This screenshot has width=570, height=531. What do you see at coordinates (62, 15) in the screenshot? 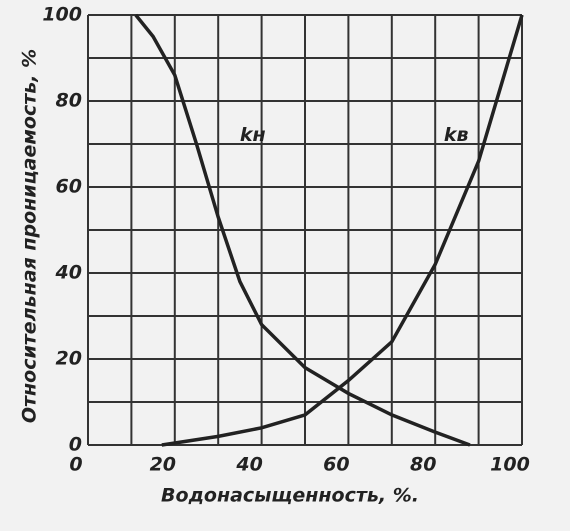
I see `y-tick-label: 100` at bounding box center [62, 15].